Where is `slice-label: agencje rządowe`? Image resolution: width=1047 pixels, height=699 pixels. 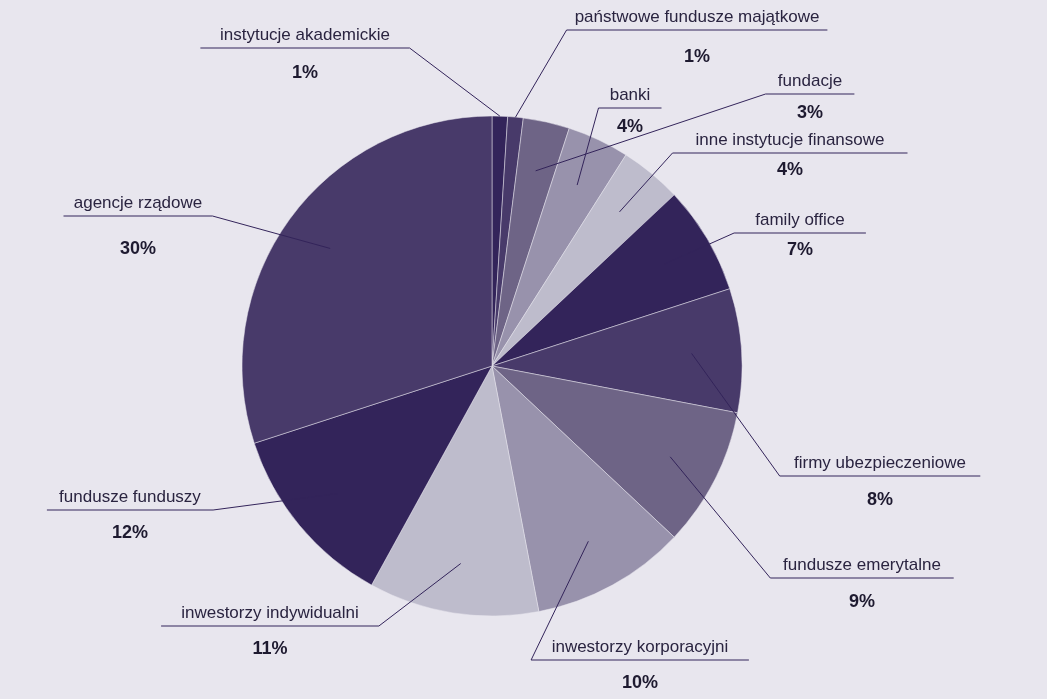 slice-label: agencje rządowe is located at coordinates (138, 202).